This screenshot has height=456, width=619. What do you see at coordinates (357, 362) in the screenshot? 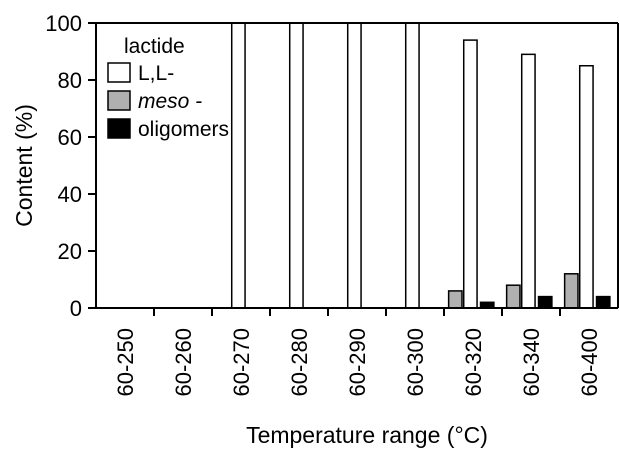
I see `x-tick-label: 60-290` at bounding box center [357, 362].